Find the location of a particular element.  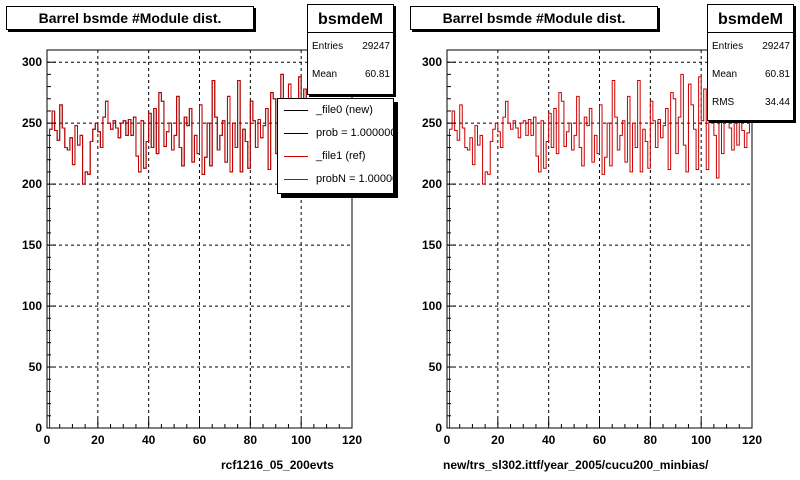

legend-label-file0: _file0 (new) is located at coordinates (344, 110).